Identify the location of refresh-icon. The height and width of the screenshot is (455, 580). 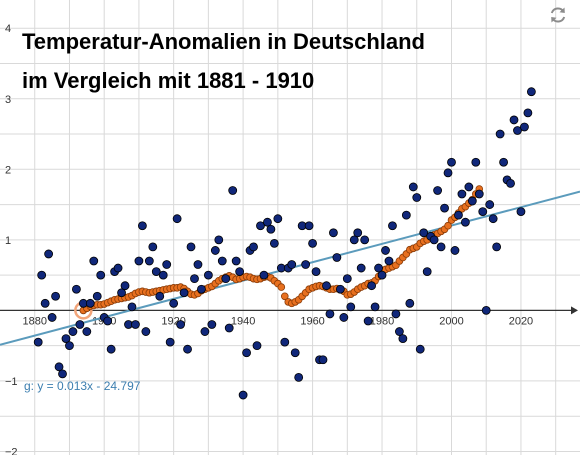
(558, 15).